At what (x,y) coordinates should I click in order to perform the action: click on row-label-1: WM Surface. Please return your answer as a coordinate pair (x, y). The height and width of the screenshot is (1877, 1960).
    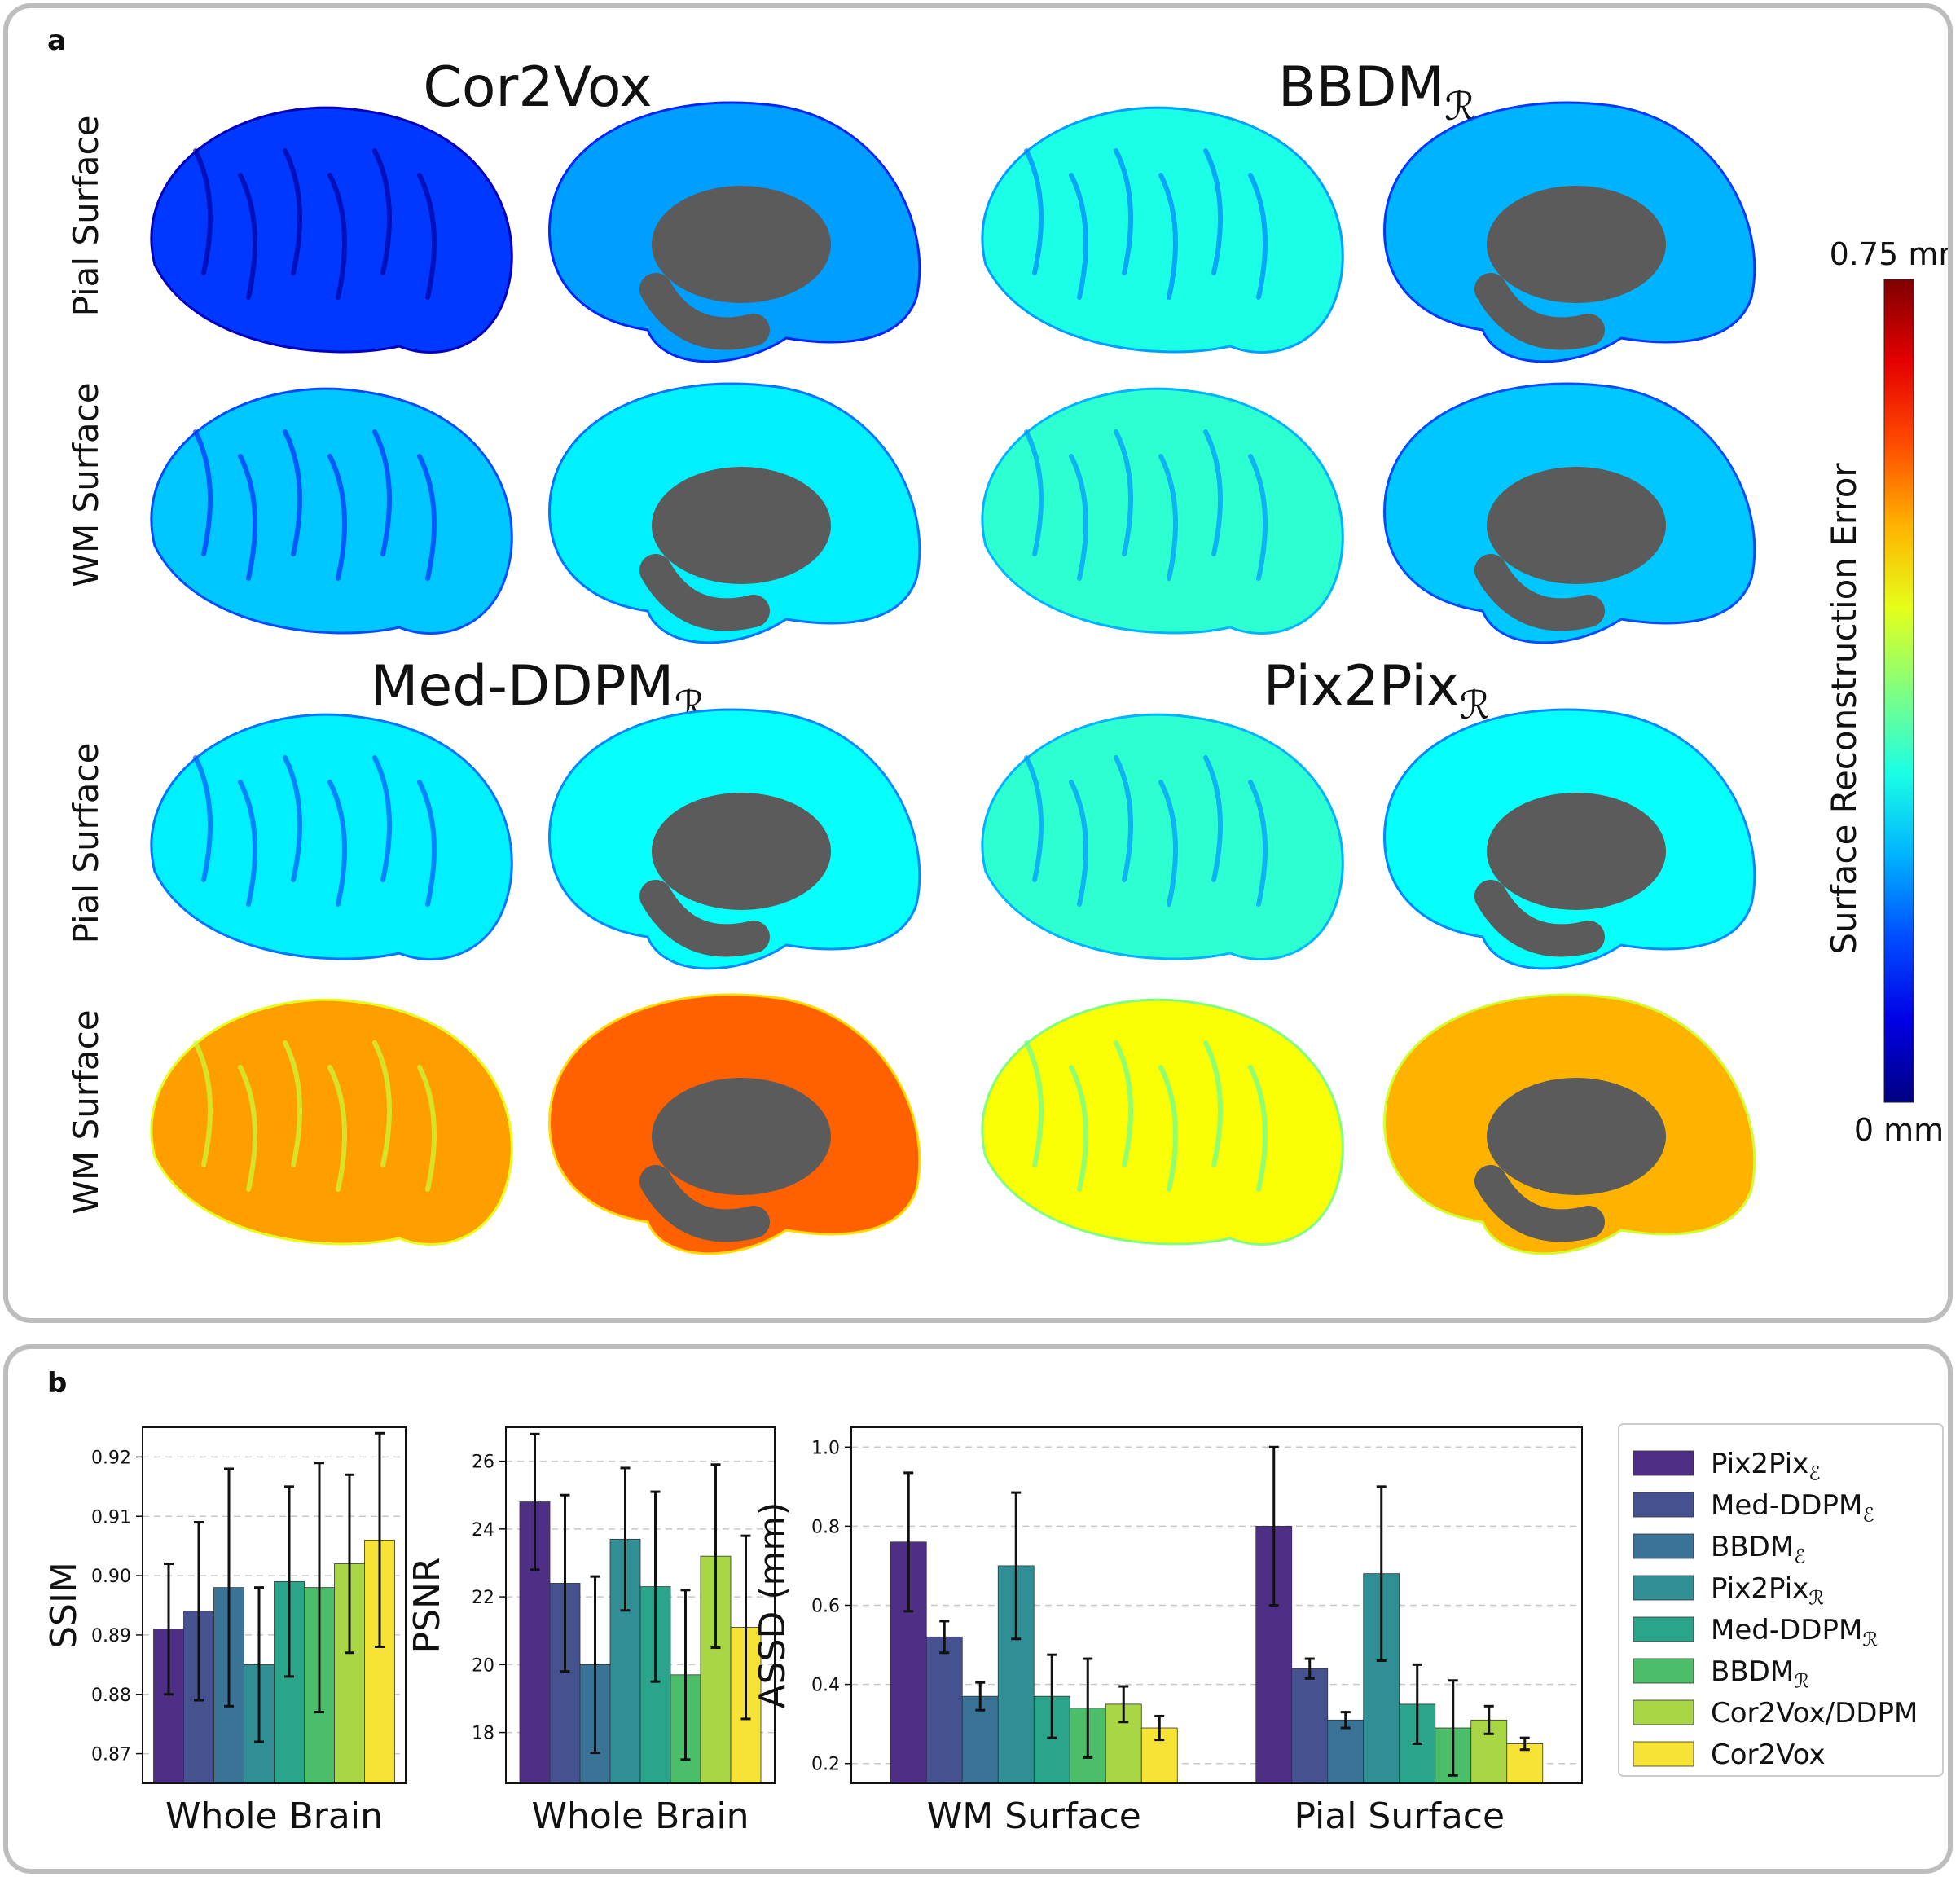
    Looking at the image, I should click on (86, 484).